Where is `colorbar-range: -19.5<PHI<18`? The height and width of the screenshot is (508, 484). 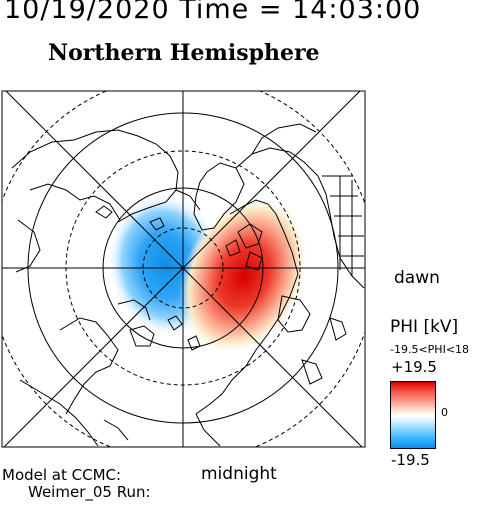 colorbar-range: -19.5<PHI<18 is located at coordinates (430, 349).